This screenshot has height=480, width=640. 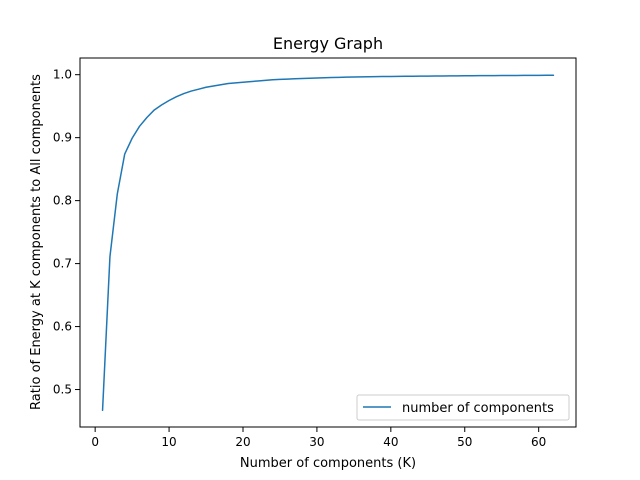 I want to click on y-tick-label: 0.8, so click(x=62, y=201).